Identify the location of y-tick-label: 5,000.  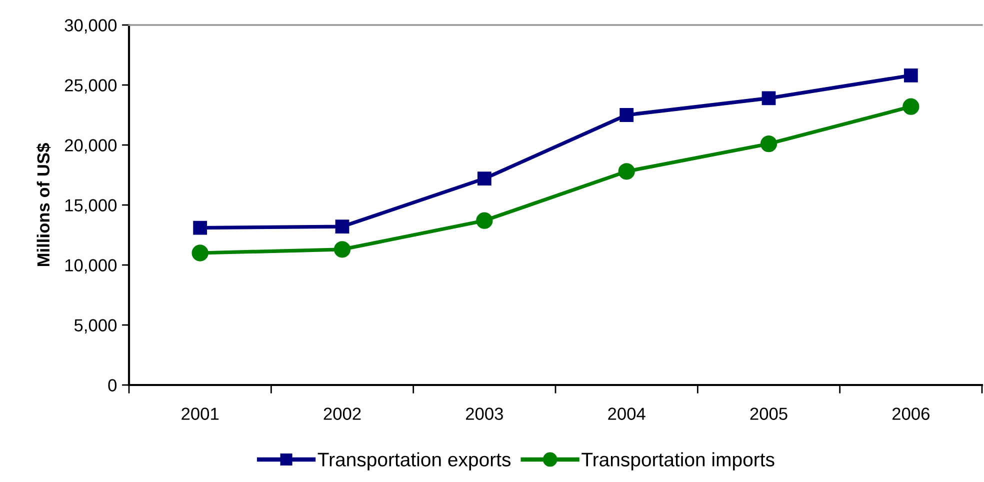
(95, 326).